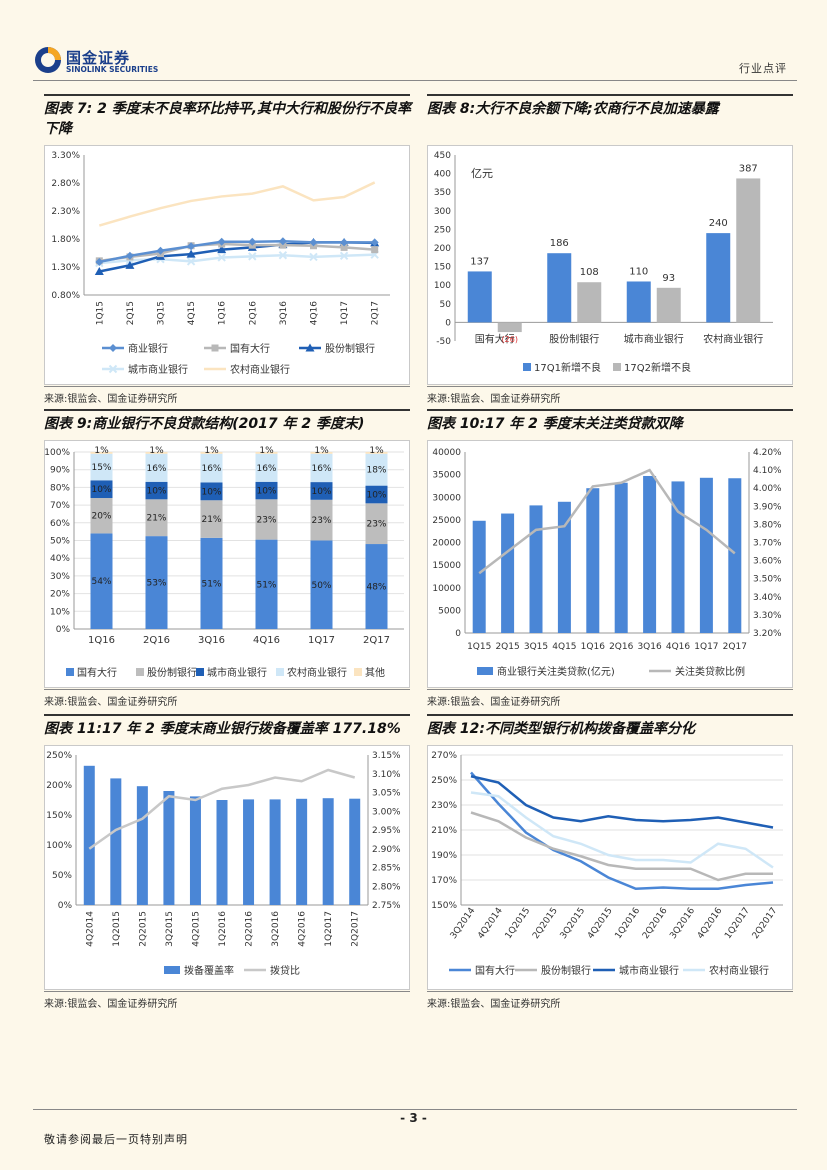  What do you see at coordinates (98, 58) in the screenshot?
I see `logo-text-cn: 国金证券` at bounding box center [98, 58].